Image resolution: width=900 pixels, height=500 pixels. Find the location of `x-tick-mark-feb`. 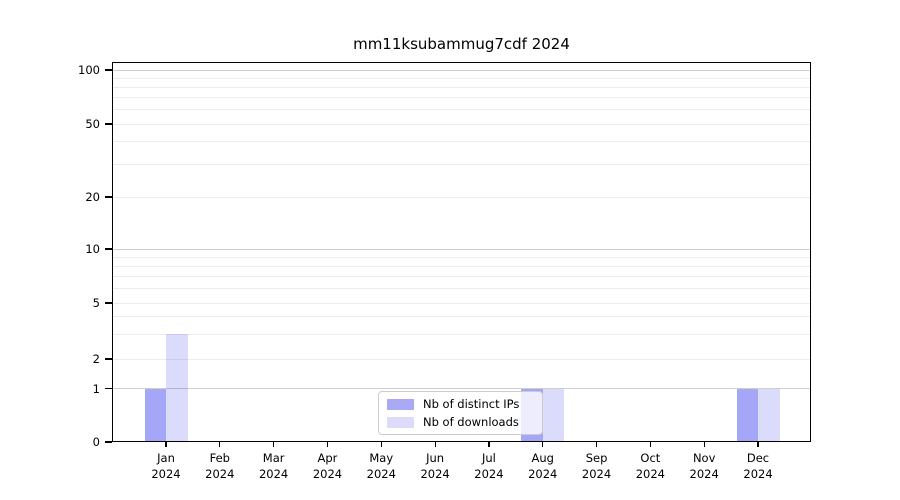

x-tick-mark-feb is located at coordinates (220, 444).